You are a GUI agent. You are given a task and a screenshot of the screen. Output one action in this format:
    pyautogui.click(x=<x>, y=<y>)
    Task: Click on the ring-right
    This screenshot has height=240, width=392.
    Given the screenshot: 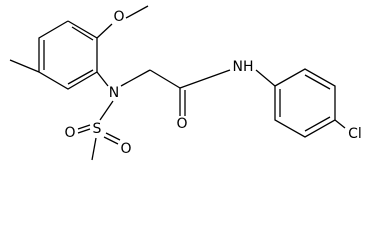 What is the action you would take?
    pyautogui.click(x=305, y=103)
    